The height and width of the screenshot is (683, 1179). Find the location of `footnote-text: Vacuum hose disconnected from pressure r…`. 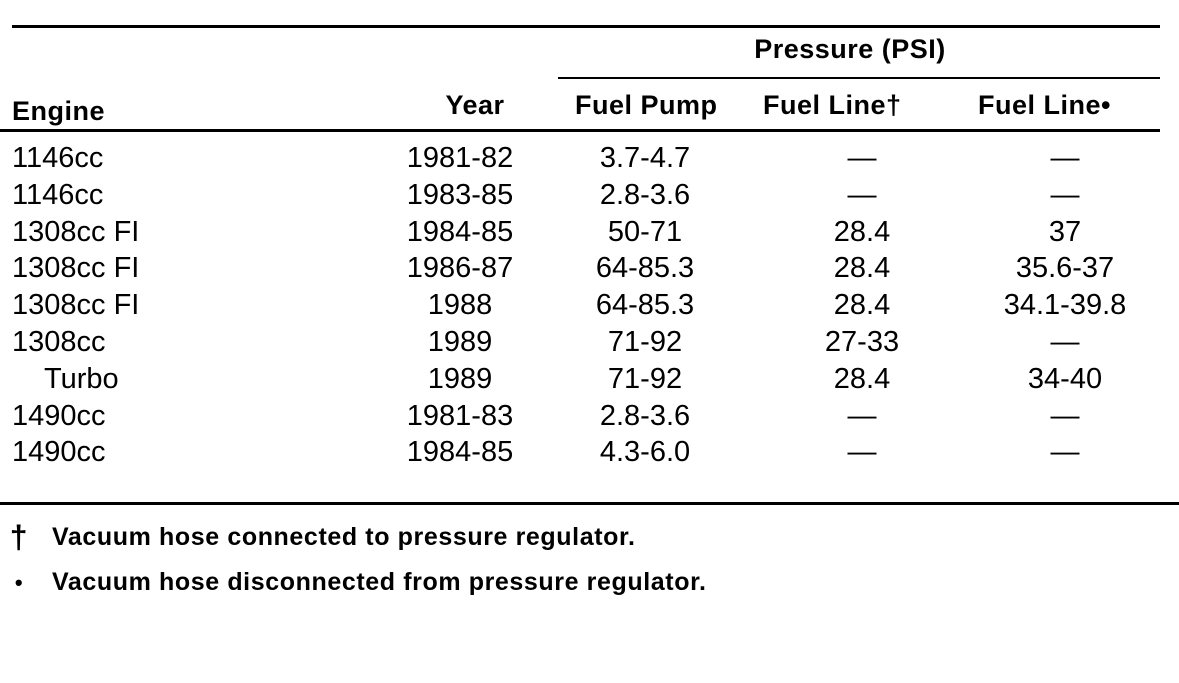

footnote-text: Vacuum hose disconnected from pressure r… is located at coordinates (379, 582).